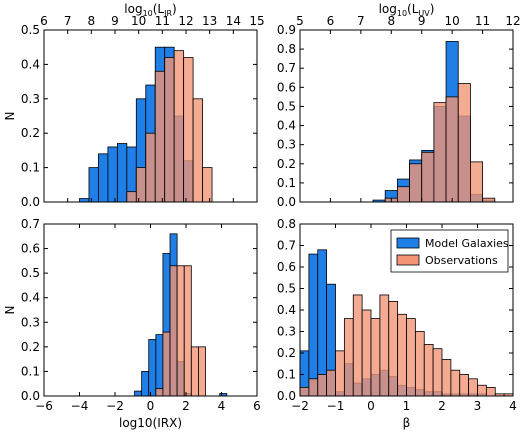 The height and width of the screenshot is (432, 520). What do you see at coordinates (467, 243) in the screenshot?
I see `legend-label-model: Model Galaxies` at bounding box center [467, 243].